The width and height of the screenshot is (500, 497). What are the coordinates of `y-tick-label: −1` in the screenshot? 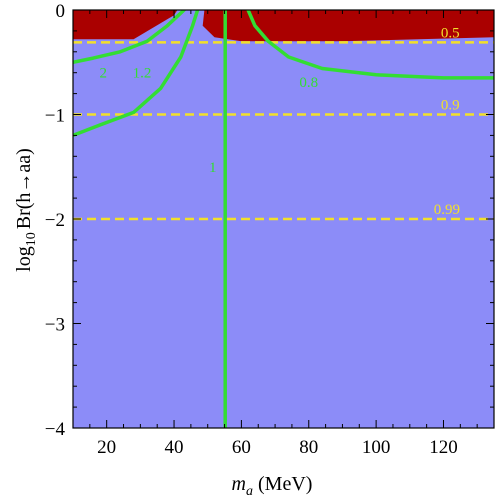 It's located at (55, 116).